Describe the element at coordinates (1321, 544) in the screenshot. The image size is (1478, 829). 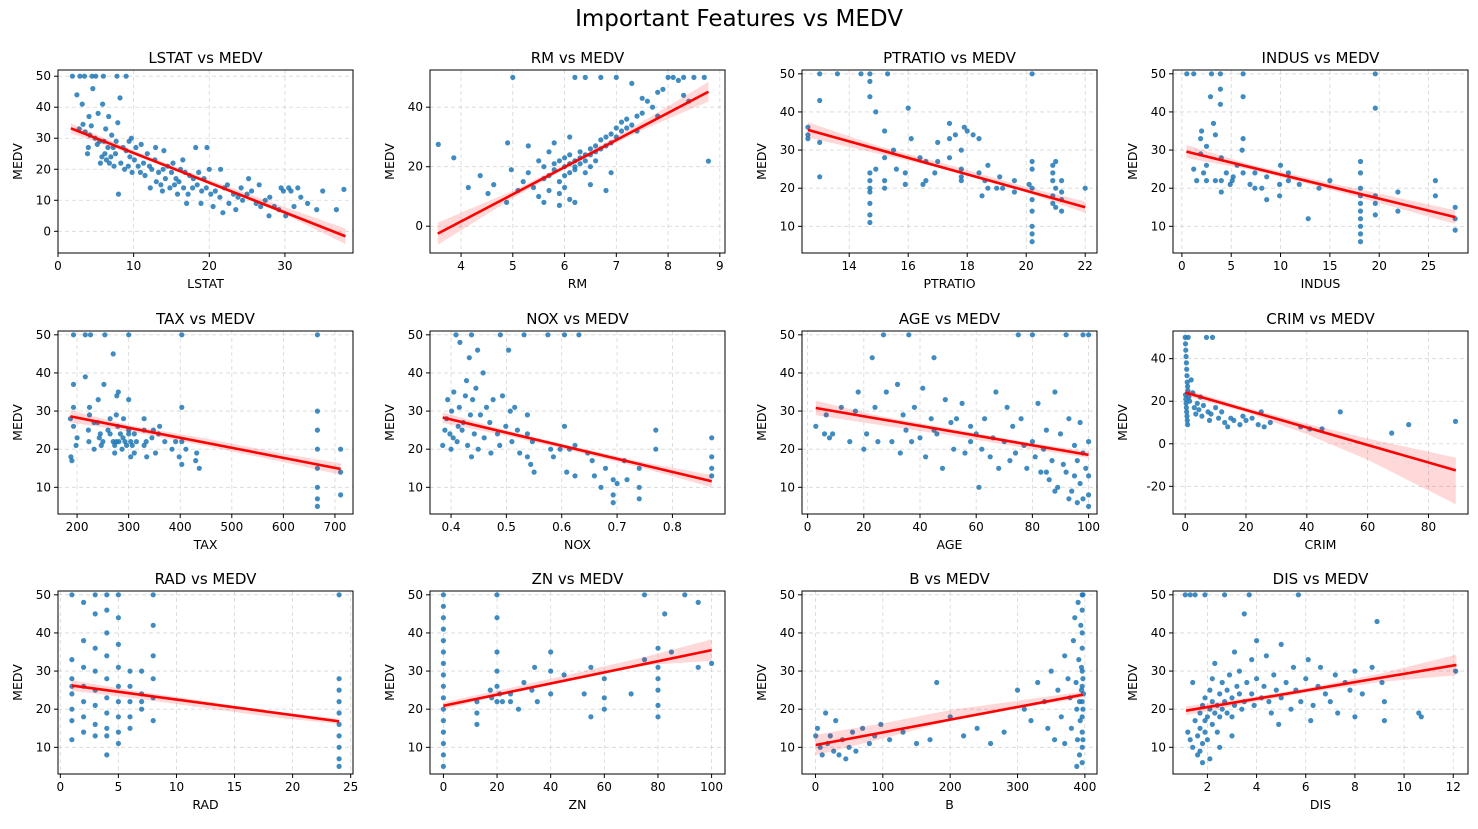
I see `x-axis-label: CRIM` at that location.